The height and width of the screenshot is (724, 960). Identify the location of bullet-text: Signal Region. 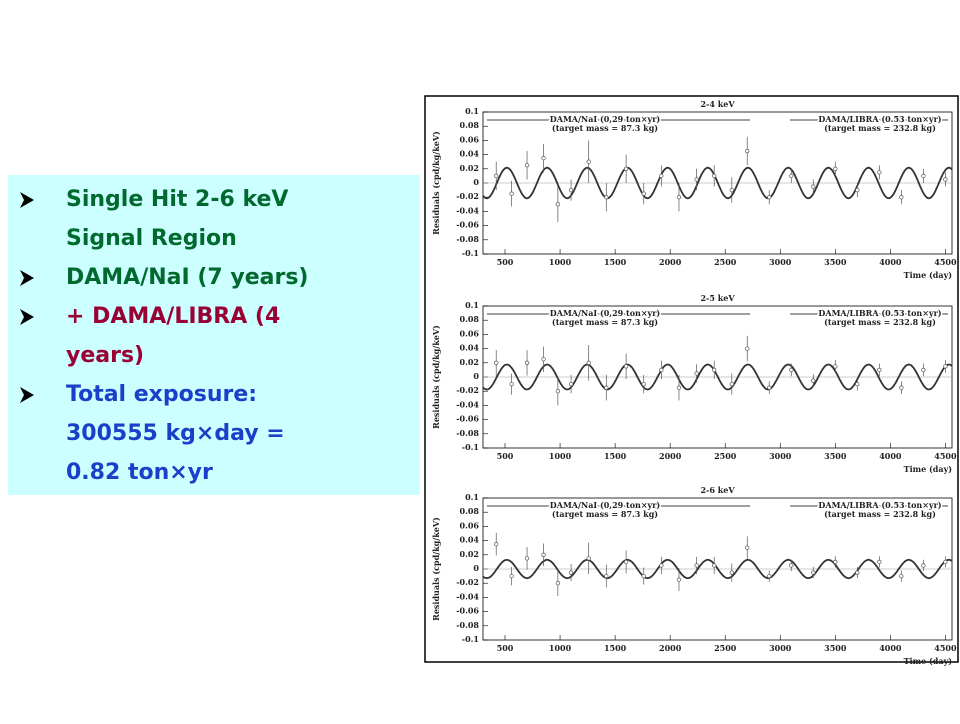
(151, 238).